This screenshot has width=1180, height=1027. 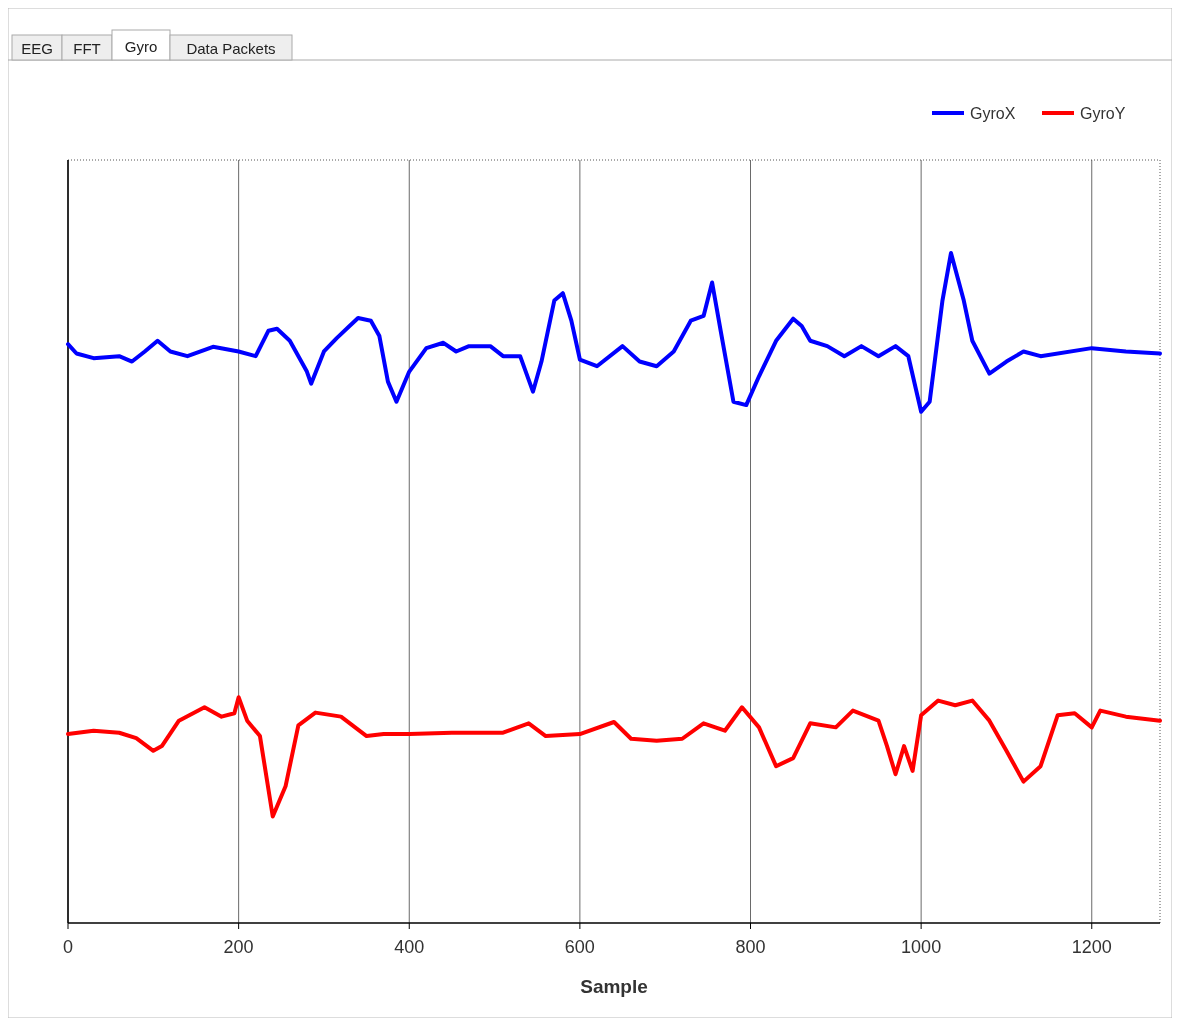 I want to click on x-tick-label: 1200, so click(x=1091, y=947).